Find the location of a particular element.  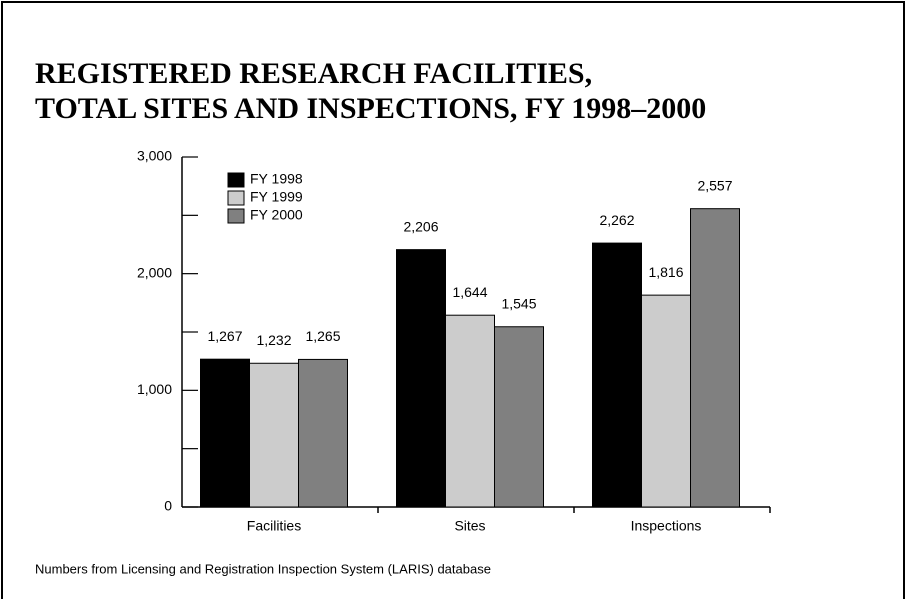

y-tick-label: 3,000 is located at coordinates (154, 156).